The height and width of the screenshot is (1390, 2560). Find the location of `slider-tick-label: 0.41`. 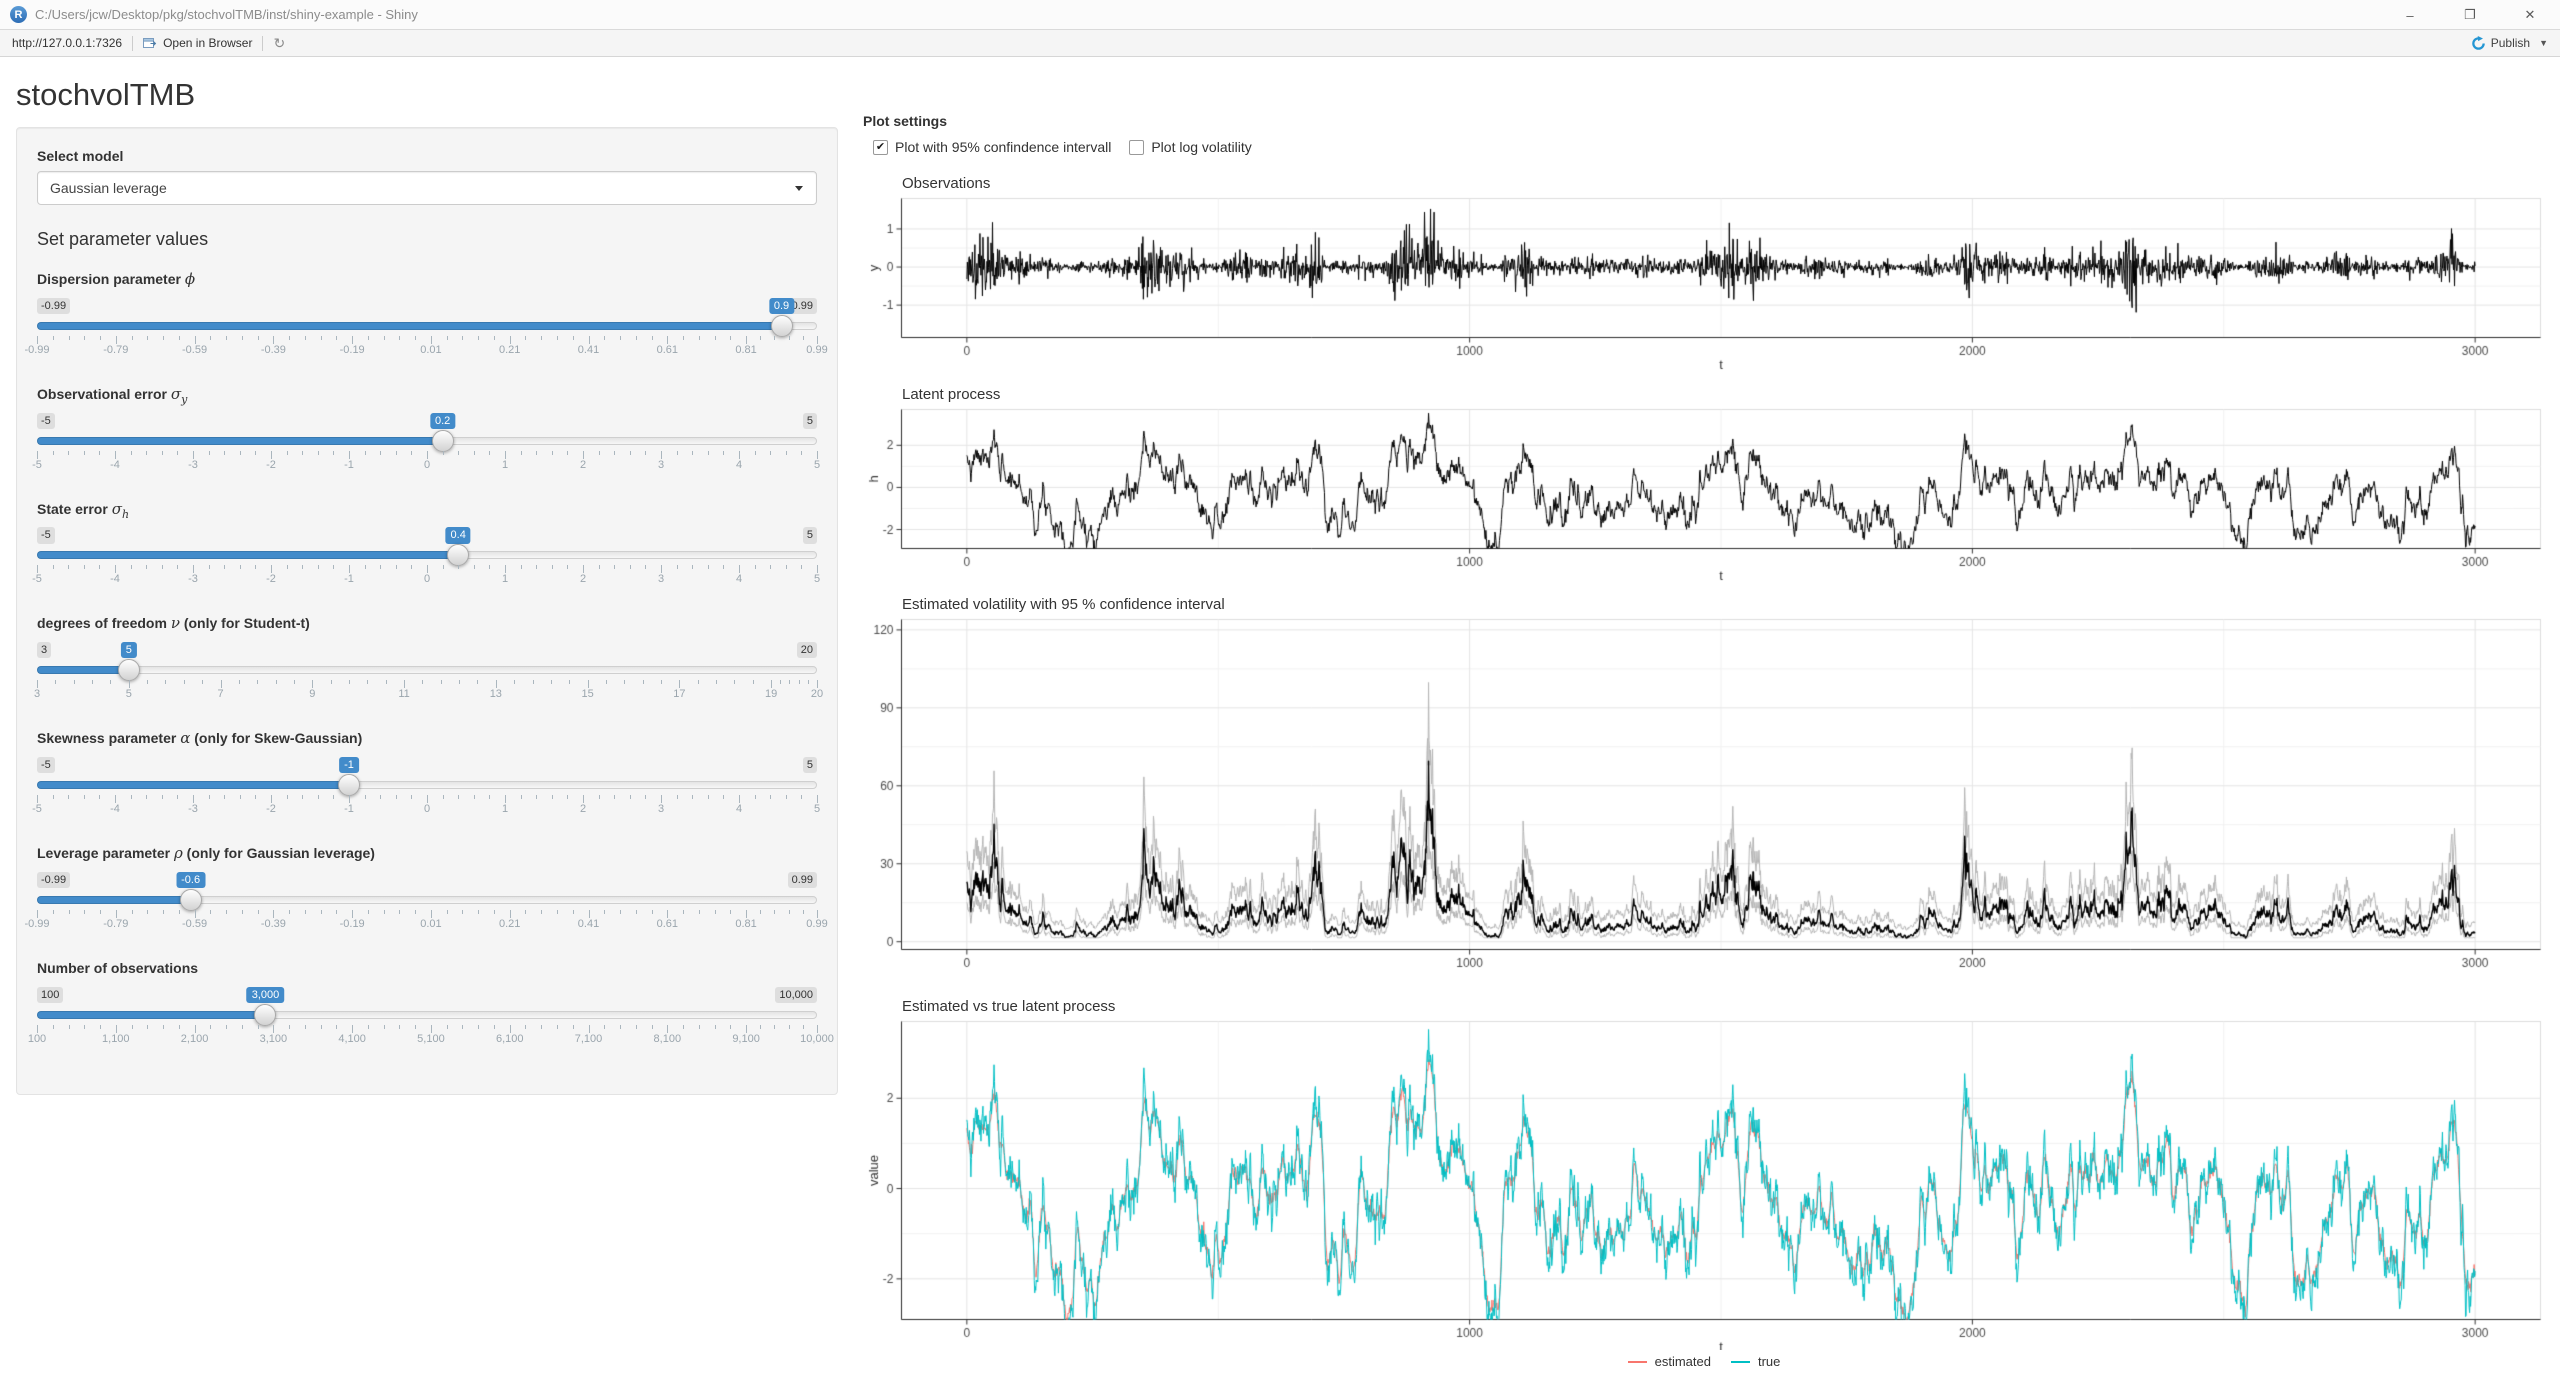

slider-tick-label: 0.41 is located at coordinates (588, 923).